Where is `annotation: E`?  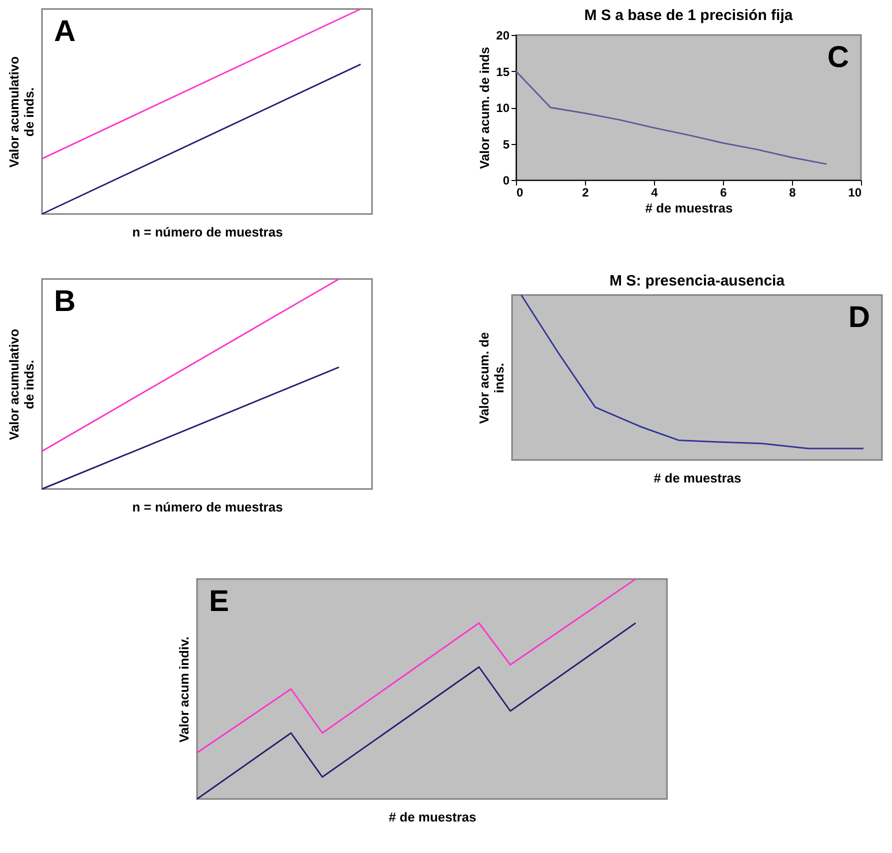
annotation: E is located at coordinates (219, 601).